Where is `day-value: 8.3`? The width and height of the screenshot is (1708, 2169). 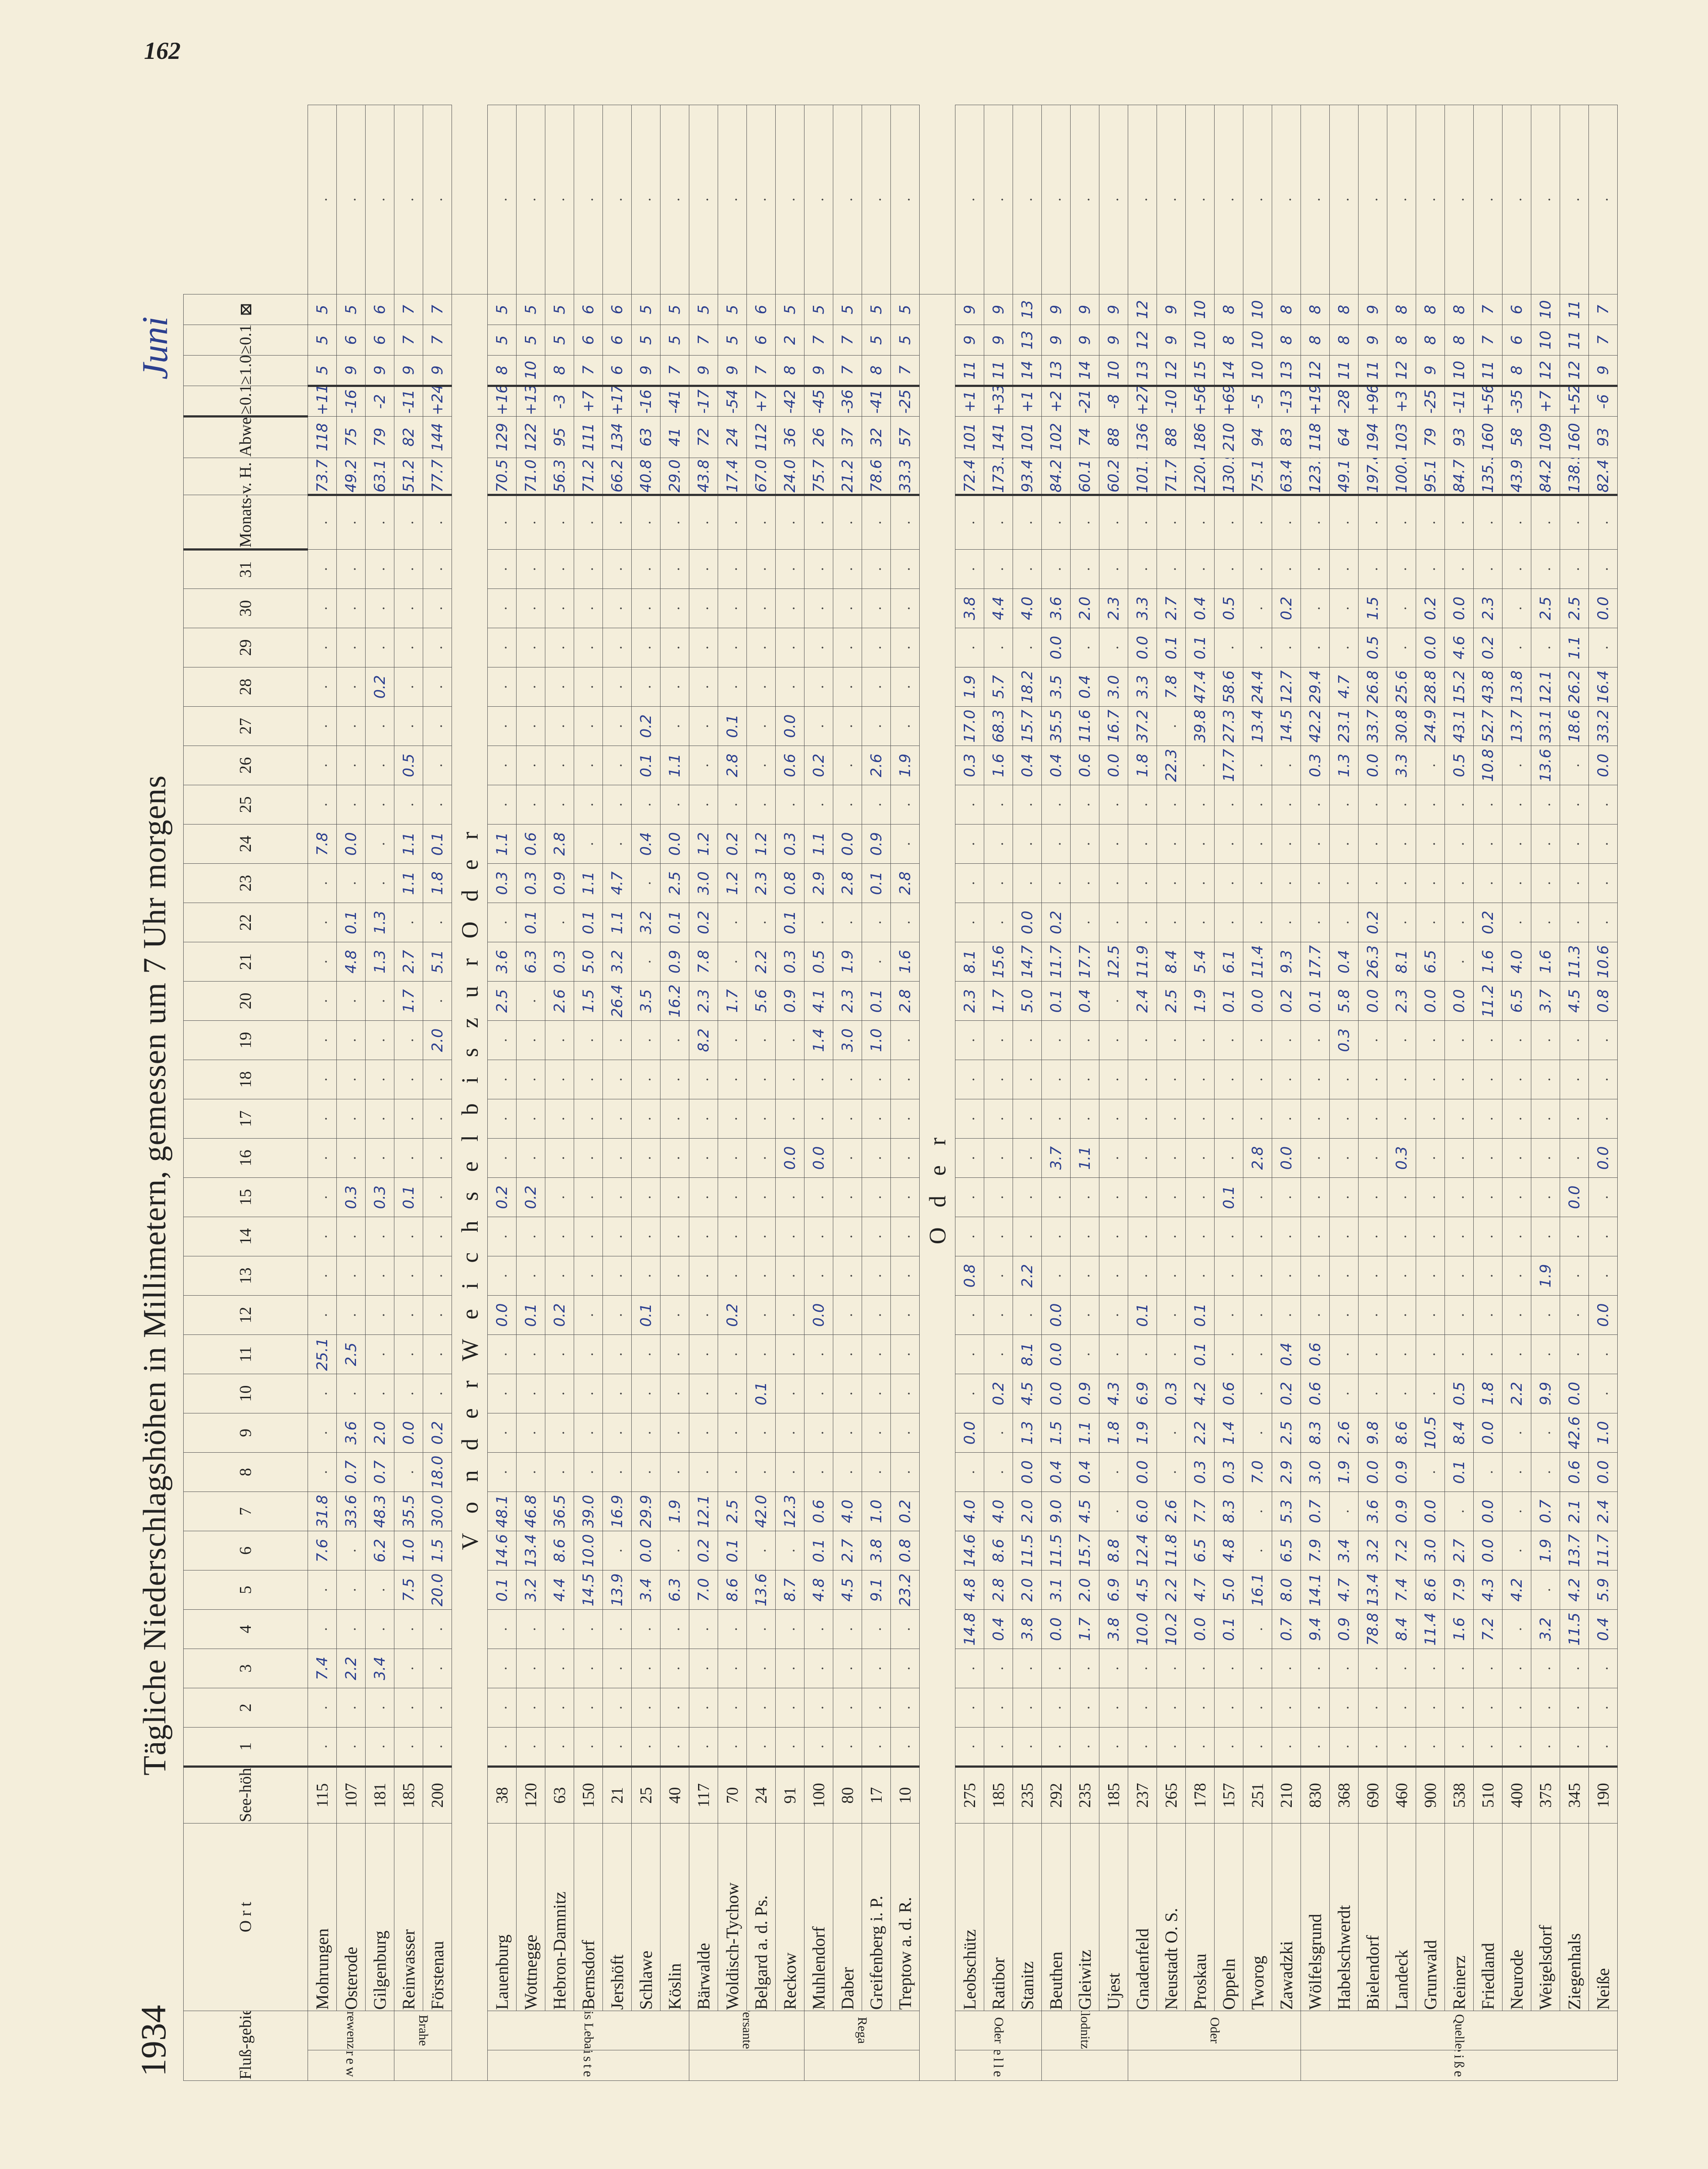
day-value: 8.3 is located at coordinates (1316, 1433).